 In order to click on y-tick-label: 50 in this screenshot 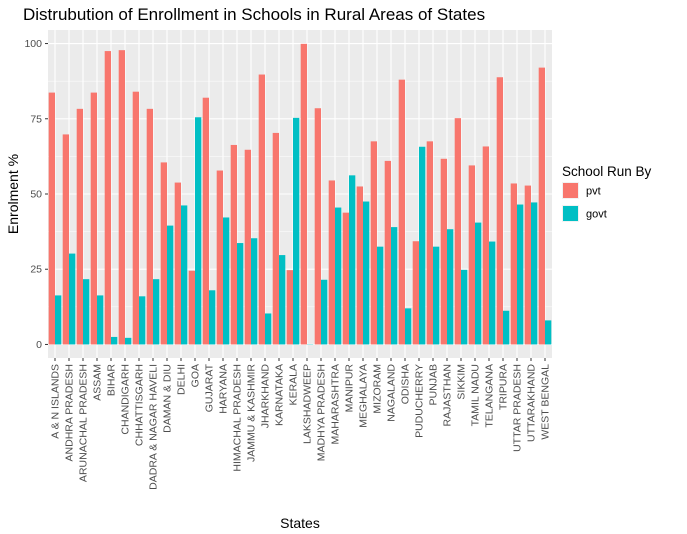, I will do `click(36, 195)`.